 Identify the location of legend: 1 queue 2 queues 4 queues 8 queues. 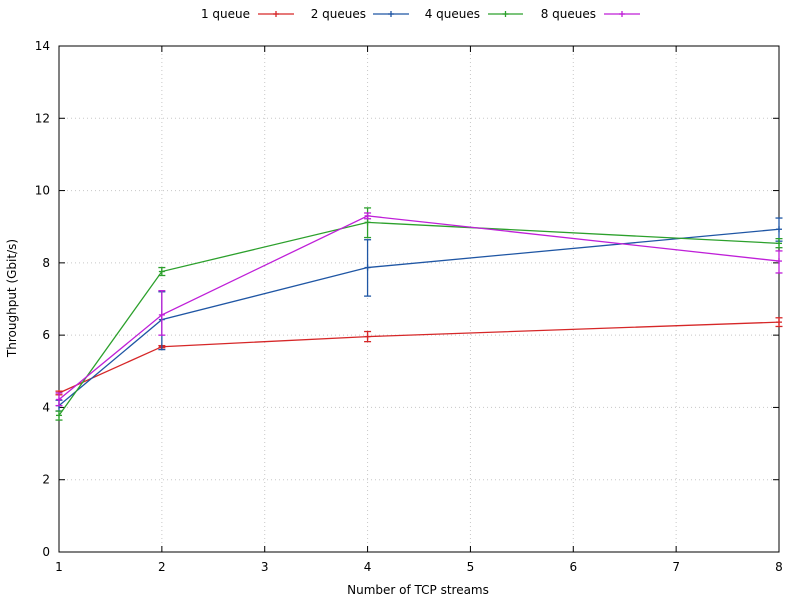
(420, 14).